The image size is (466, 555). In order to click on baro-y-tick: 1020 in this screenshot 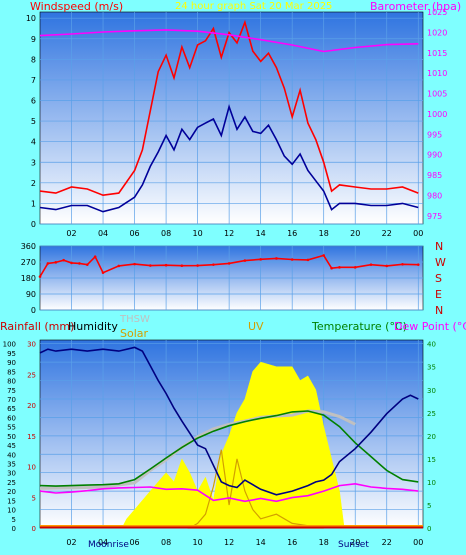, I will do `click(437, 32)`.